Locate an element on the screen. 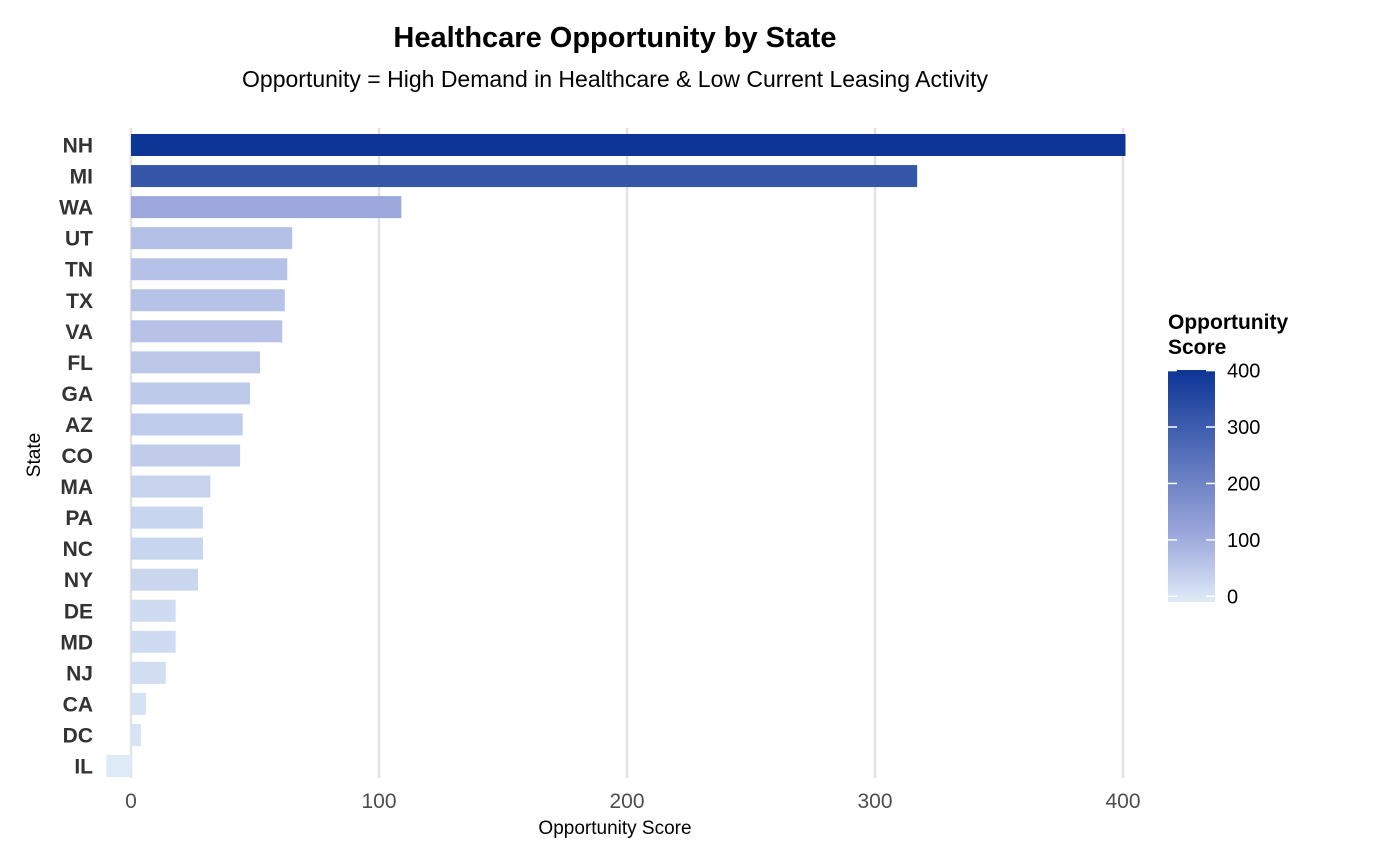 This screenshot has height=865, width=1400. y-tick-label: CO is located at coordinates (78, 456).